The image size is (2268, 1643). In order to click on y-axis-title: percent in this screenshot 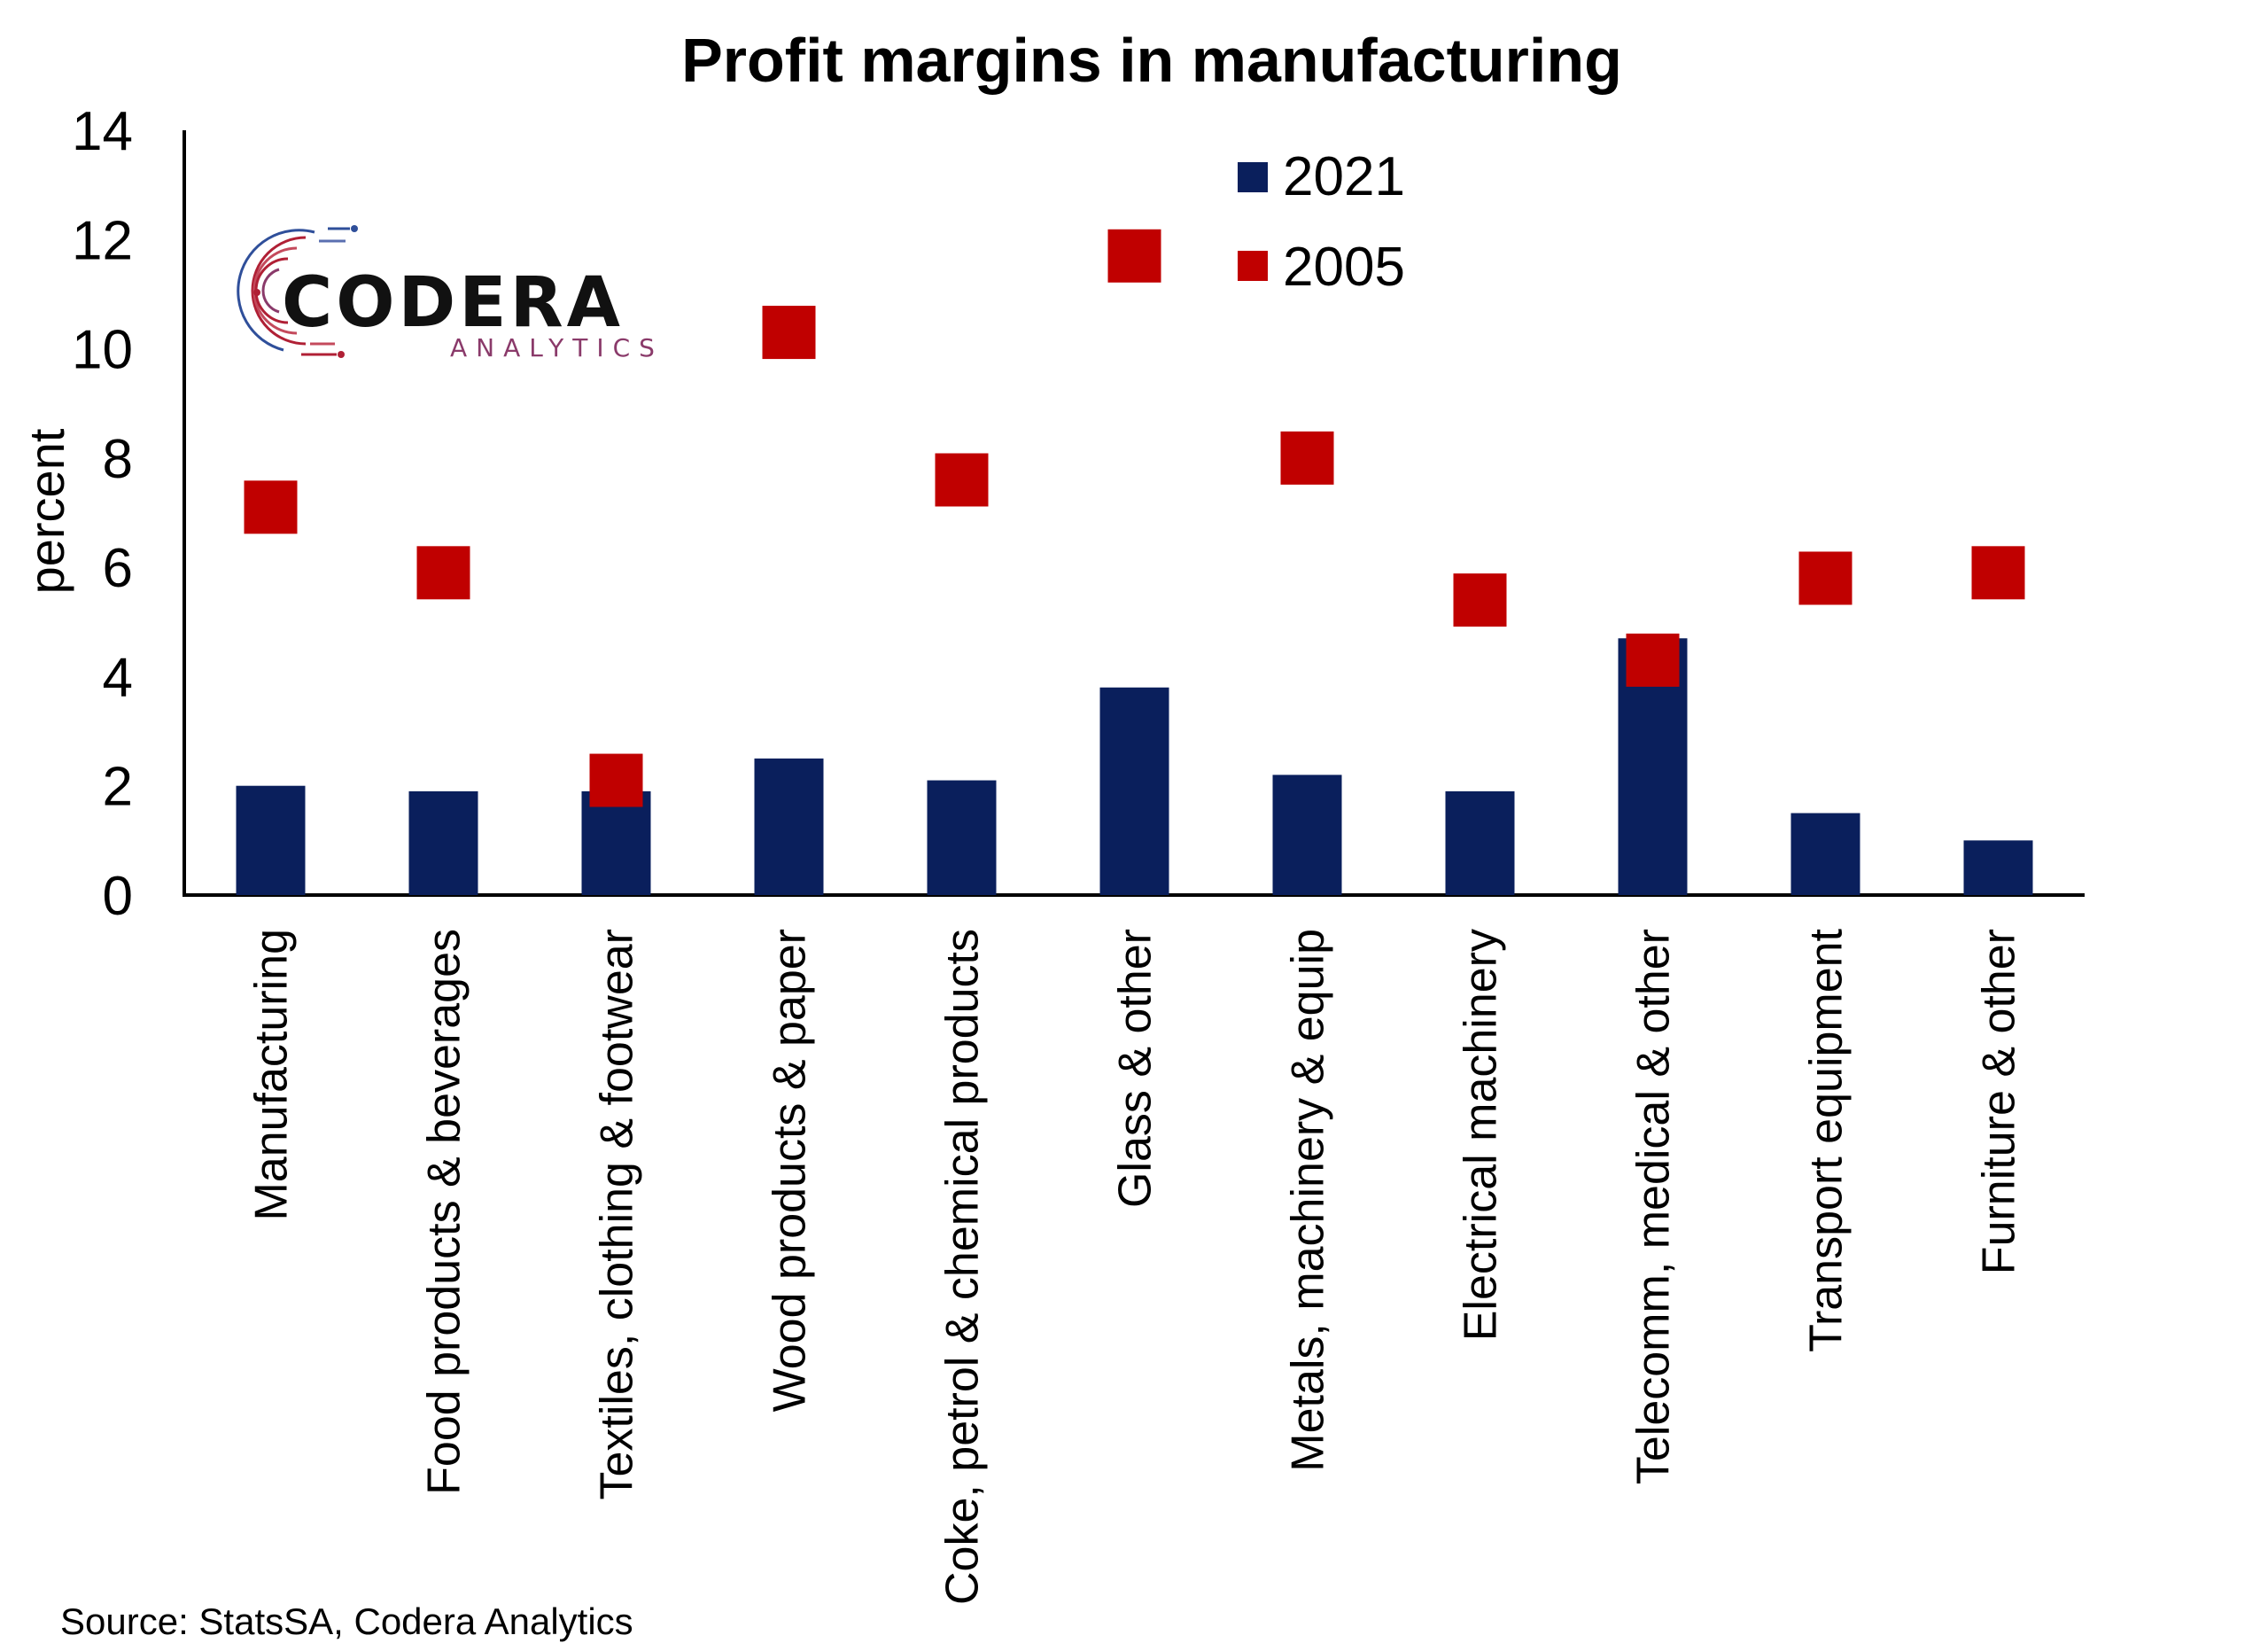, I will do `click(46, 511)`.